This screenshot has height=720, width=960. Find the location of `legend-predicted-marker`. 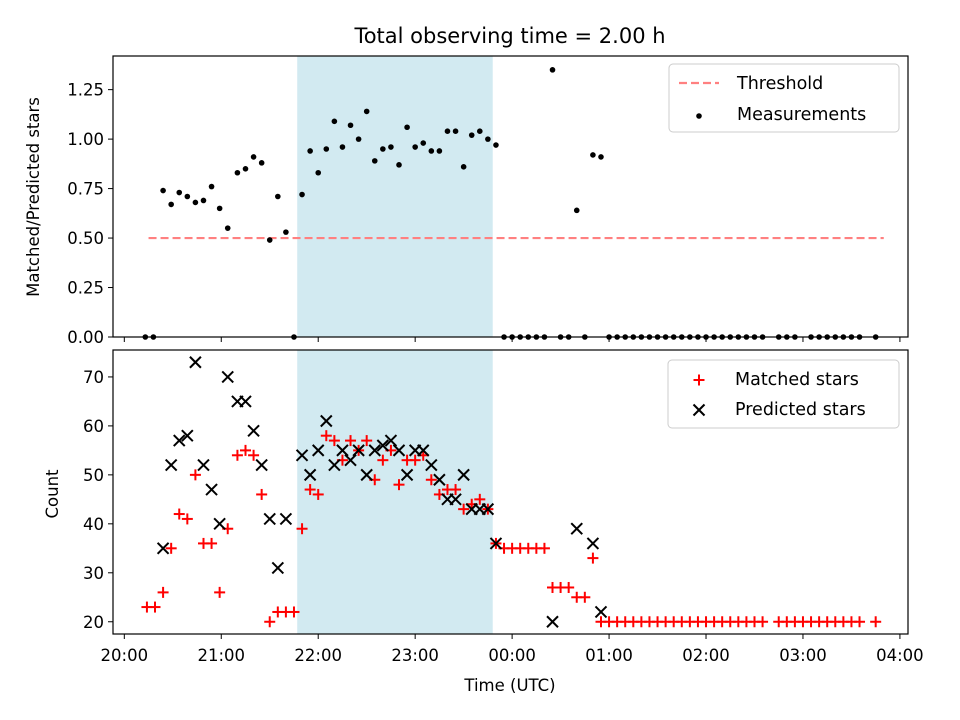

legend-predicted-marker is located at coordinates (699, 410).